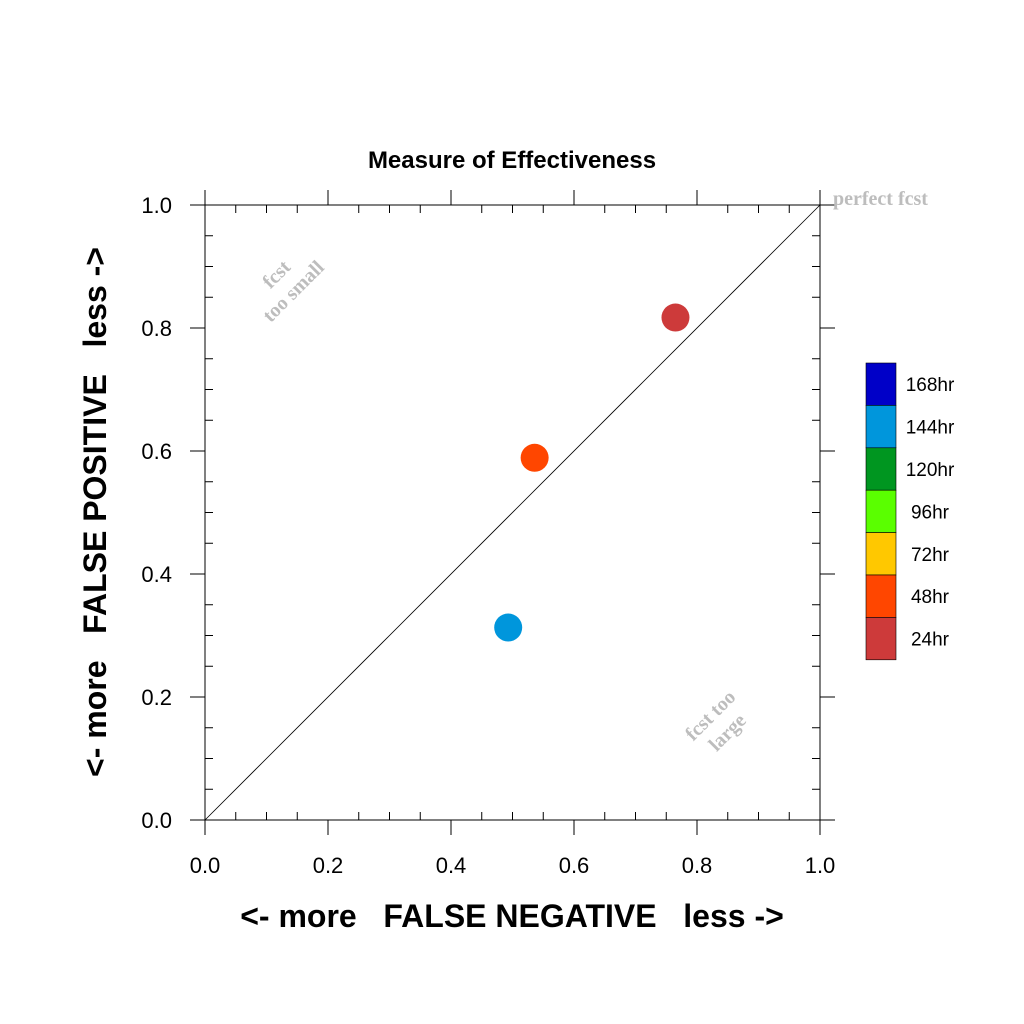 This screenshot has width=1024, height=1024. What do you see at coordinates (910, 511) in the screenshot?
I see `legend: 168hr 144hr 120hr 96hr 72hr 48hr 24hr` at bounding box center [910, 511].